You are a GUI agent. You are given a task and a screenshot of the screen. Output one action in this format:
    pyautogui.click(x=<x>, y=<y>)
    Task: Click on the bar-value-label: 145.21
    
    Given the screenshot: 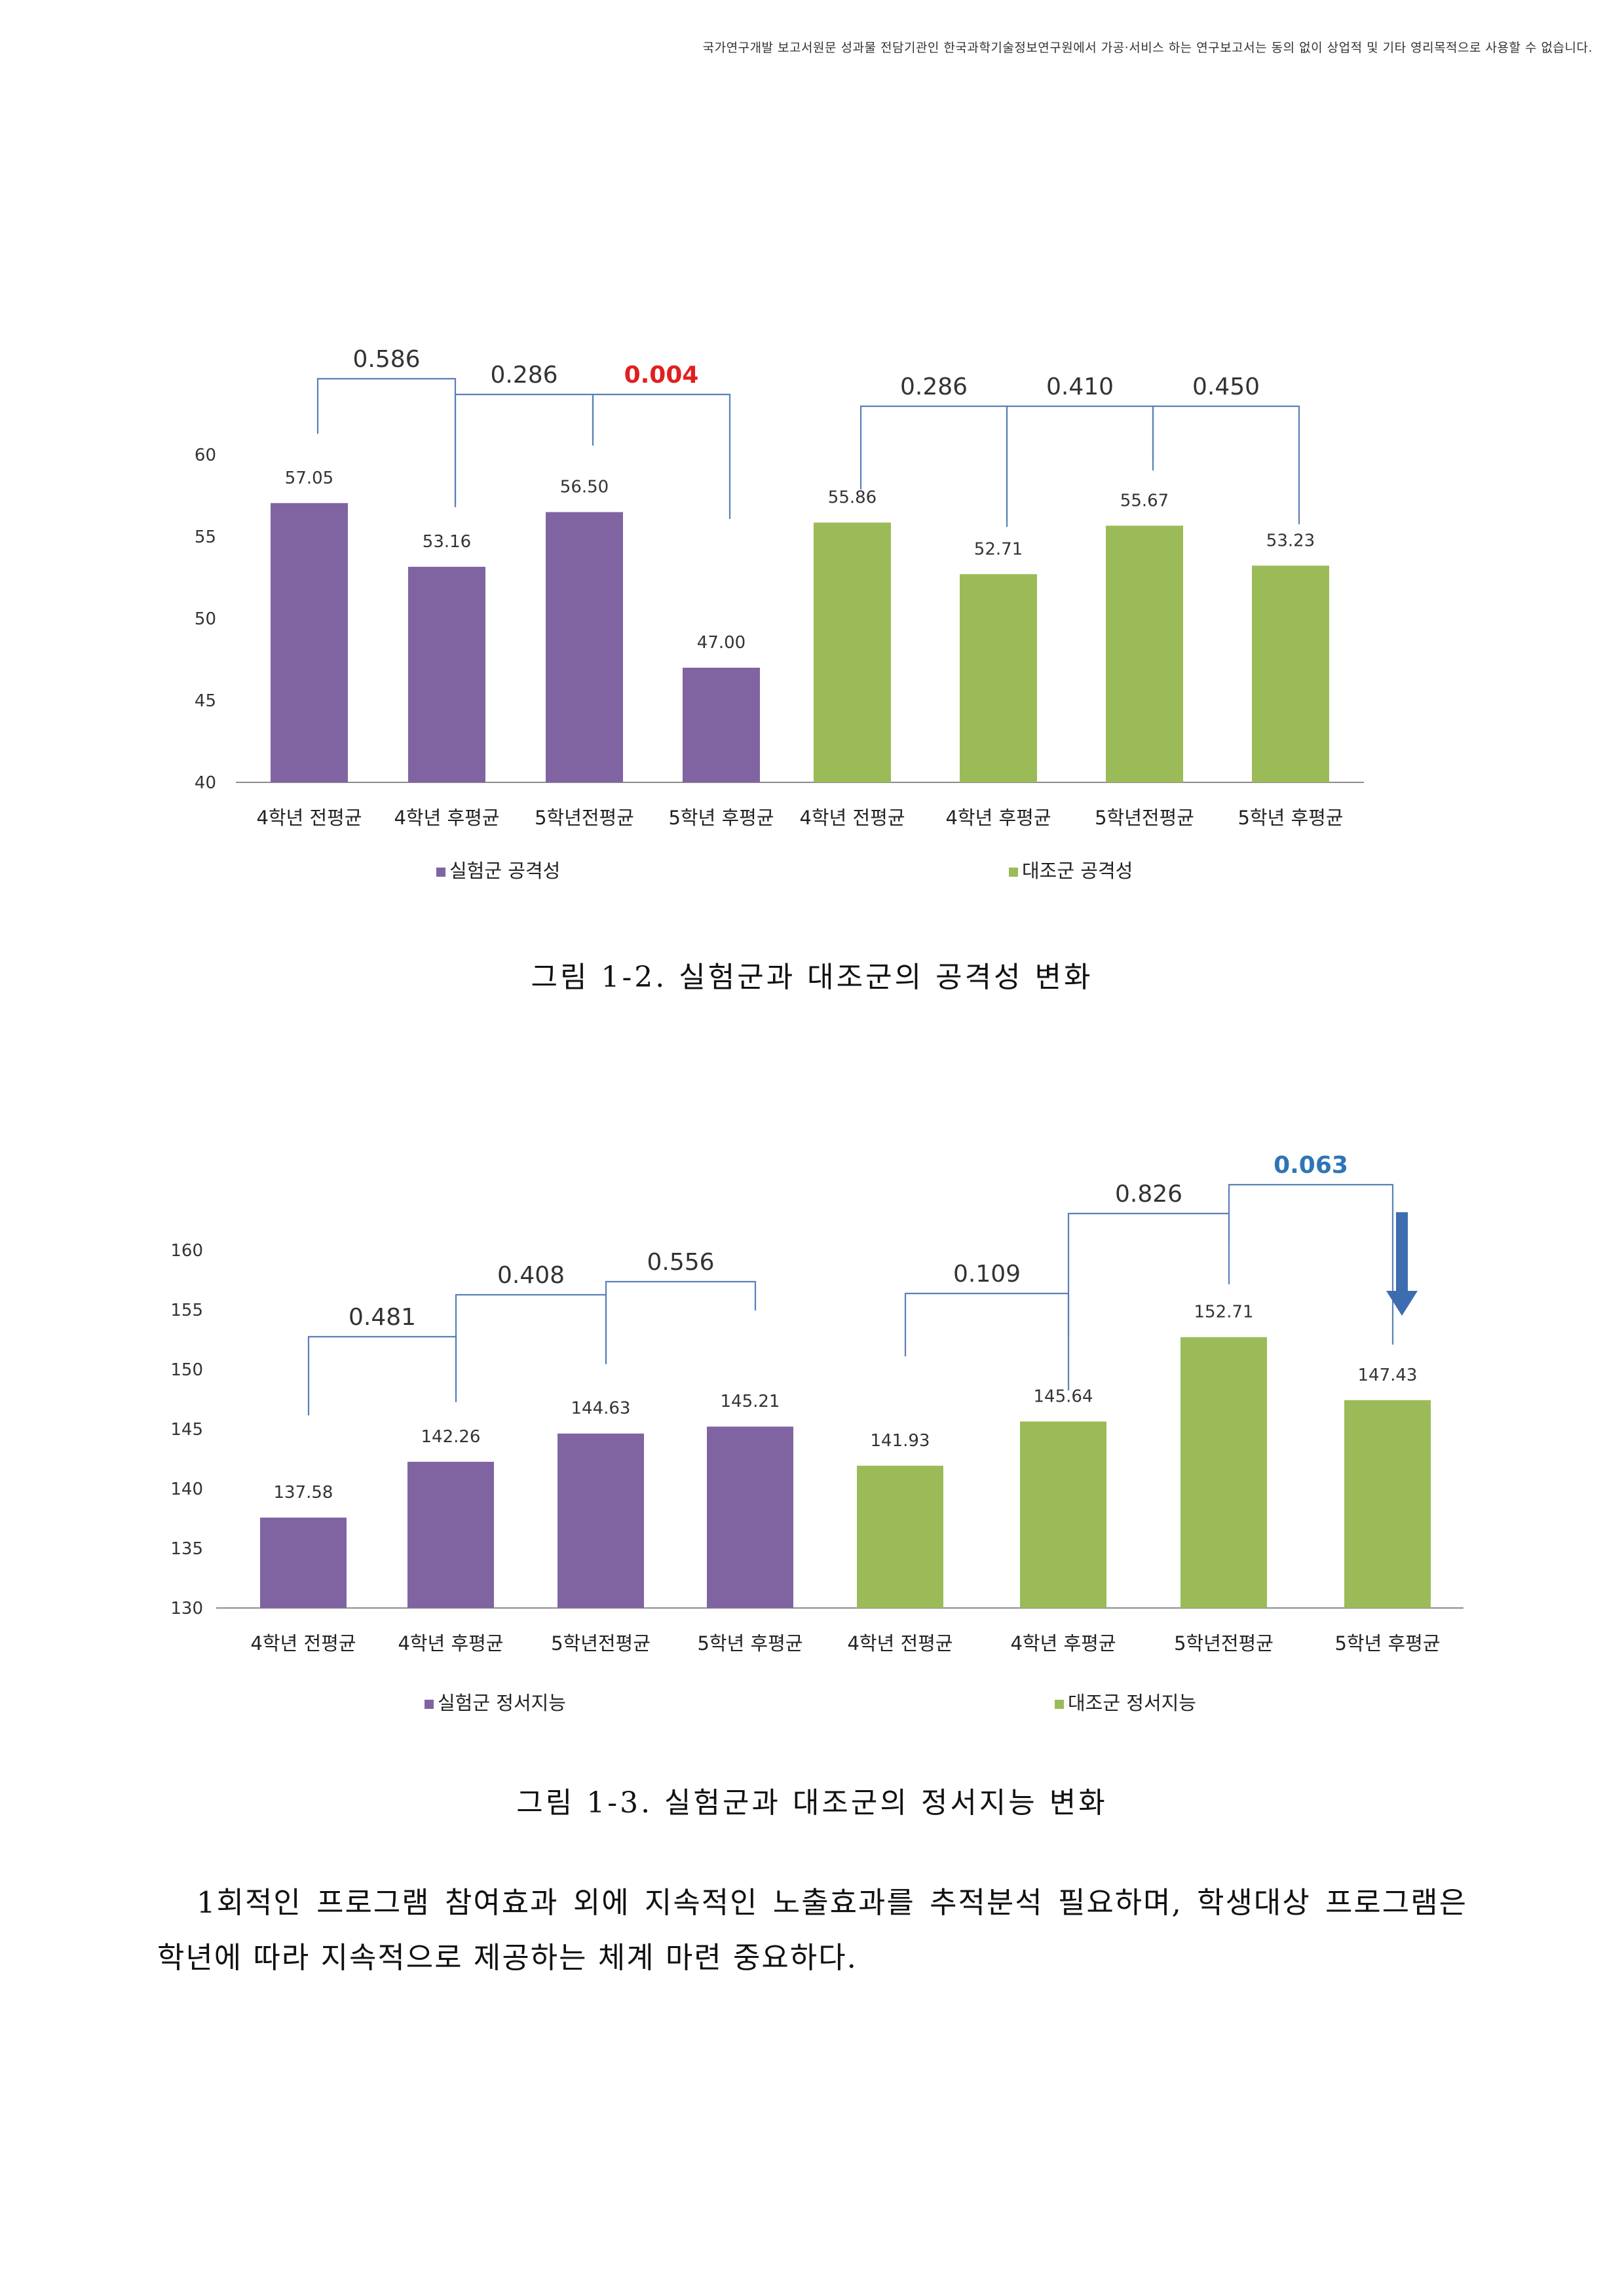 What is the action you would take?
    pyautogui.click(x=750, y=1401)
    